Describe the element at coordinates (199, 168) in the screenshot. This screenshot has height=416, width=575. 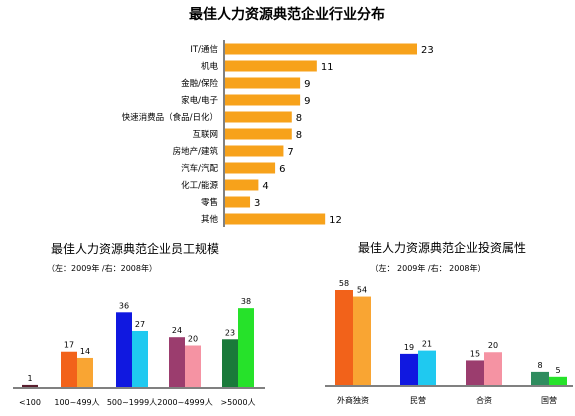
I see `industry-category-label: 汽车/汽配` at that location.